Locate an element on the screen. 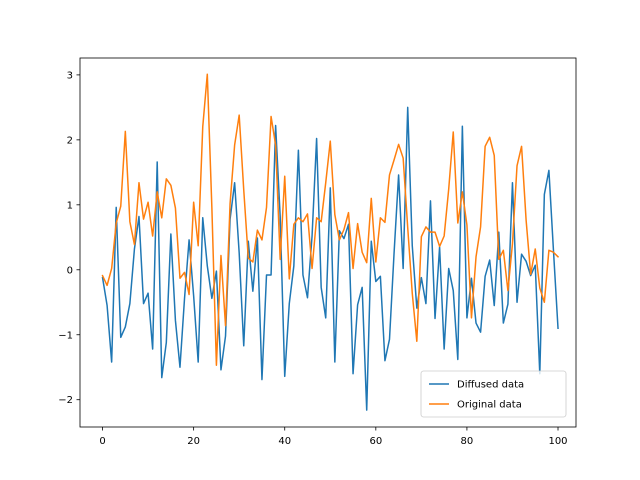  x-tick-label: 60 is located at coordinates (375, 441).